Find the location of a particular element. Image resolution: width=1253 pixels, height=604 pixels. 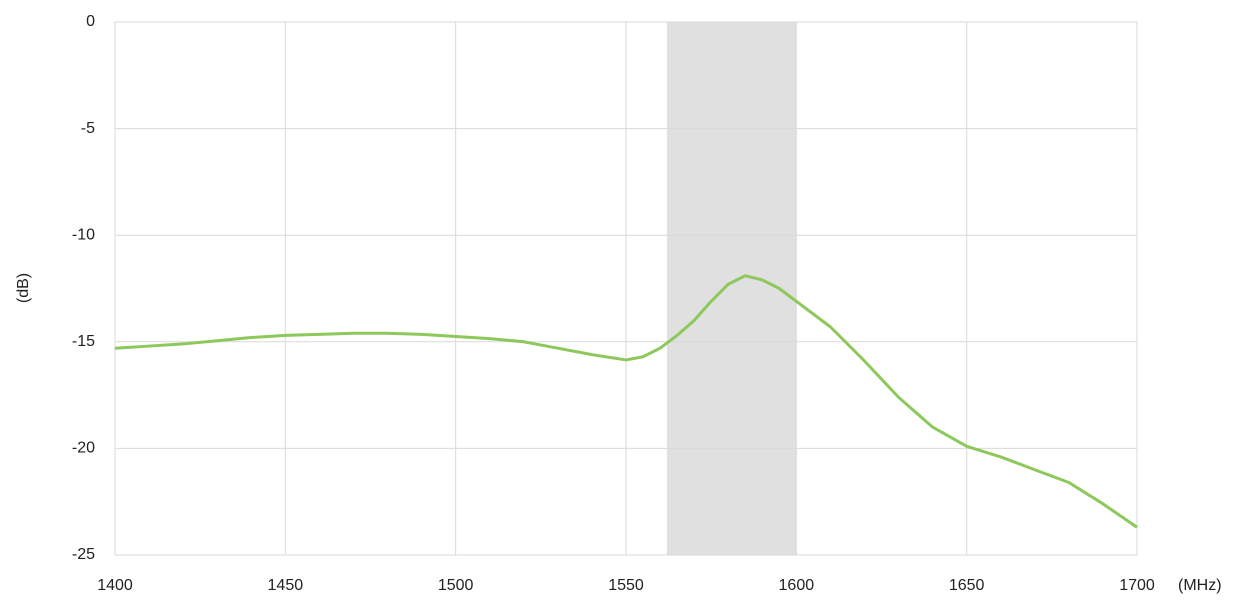

x-tick-label: 1700 is located at coordinates (1137, 585).